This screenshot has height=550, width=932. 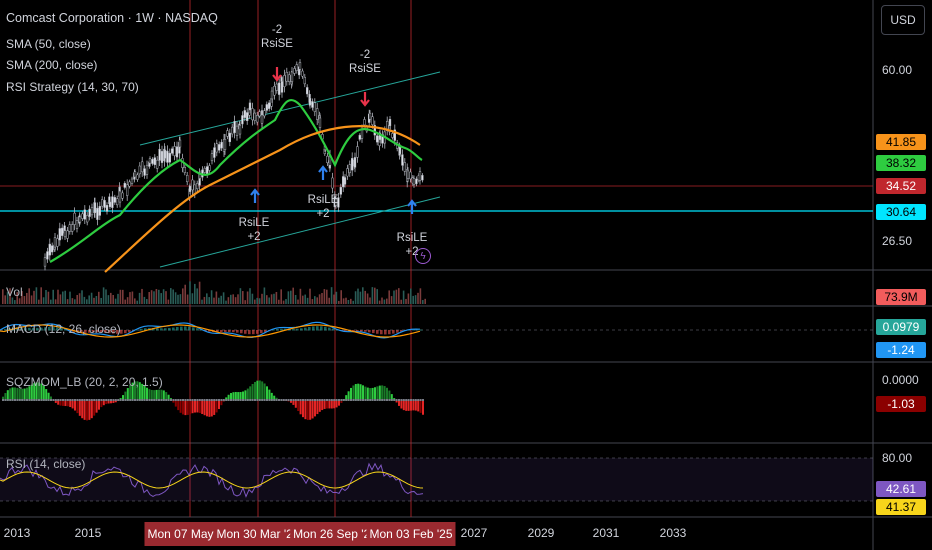 I want to click on currency-button: USD, so click(x=903, y=20).